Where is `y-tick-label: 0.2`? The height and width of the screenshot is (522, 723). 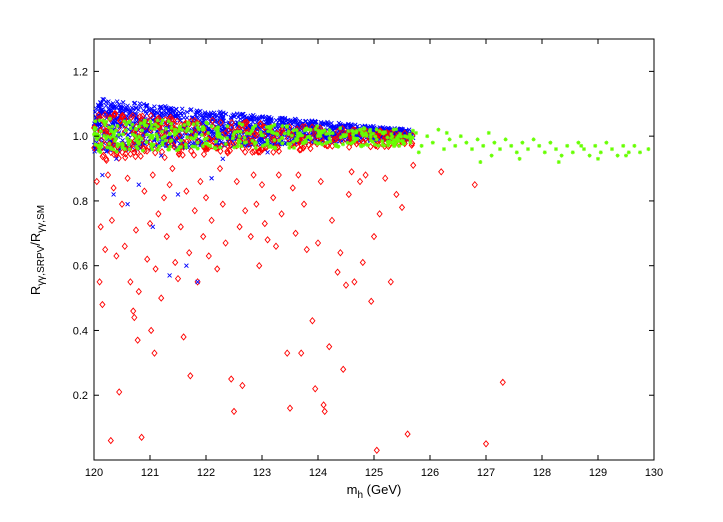
y-tick-label: 0.2 is located at coordinates (80, 396).